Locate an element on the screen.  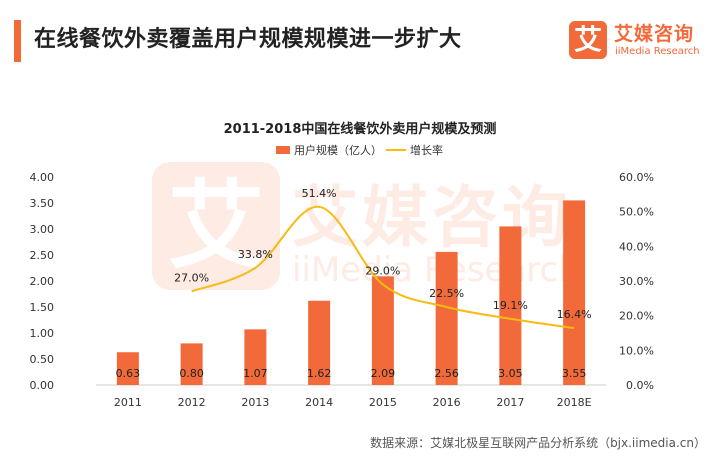
growth-rate-label: 29.0% is located at coordinates (382, 270).